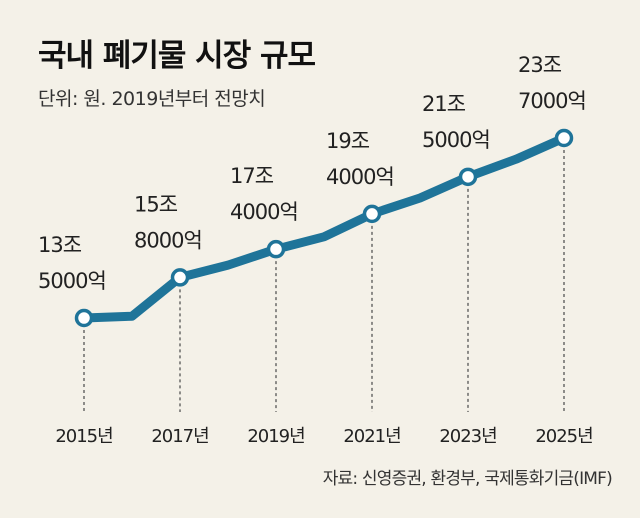  Describe the element at coordinates (564, 138) in the screenshot. I see `data-point-2025년` at that location.